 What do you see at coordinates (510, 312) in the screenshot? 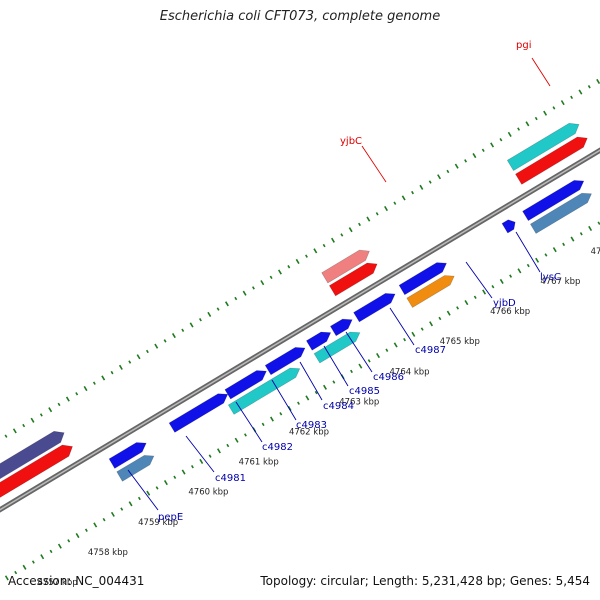
I see `kbp-tick-label: 4766 kbp` at bounding box center [510, 312].